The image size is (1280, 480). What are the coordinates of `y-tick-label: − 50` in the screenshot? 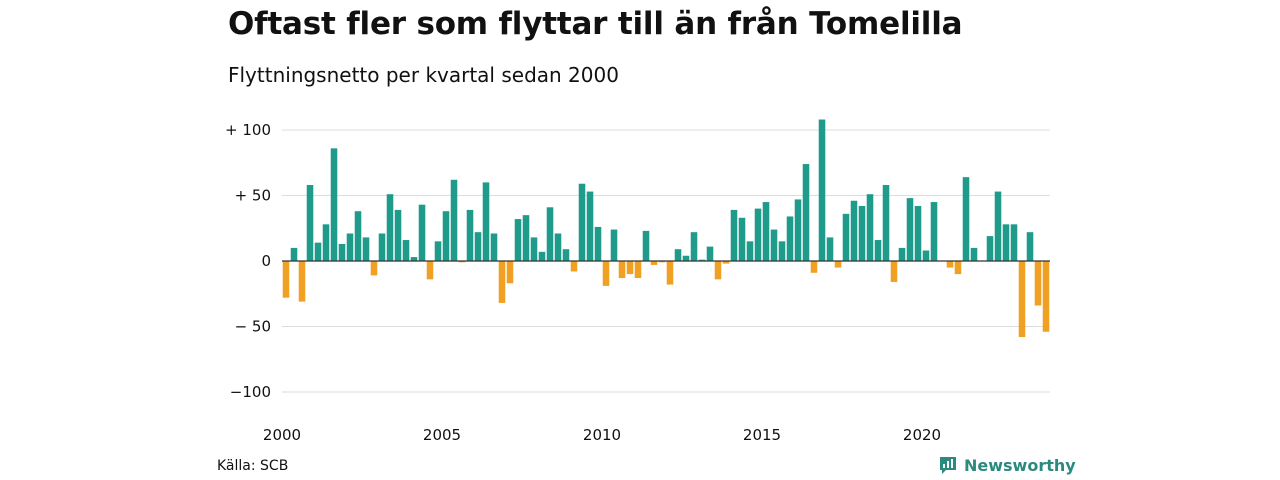 It's located at (253, 327).